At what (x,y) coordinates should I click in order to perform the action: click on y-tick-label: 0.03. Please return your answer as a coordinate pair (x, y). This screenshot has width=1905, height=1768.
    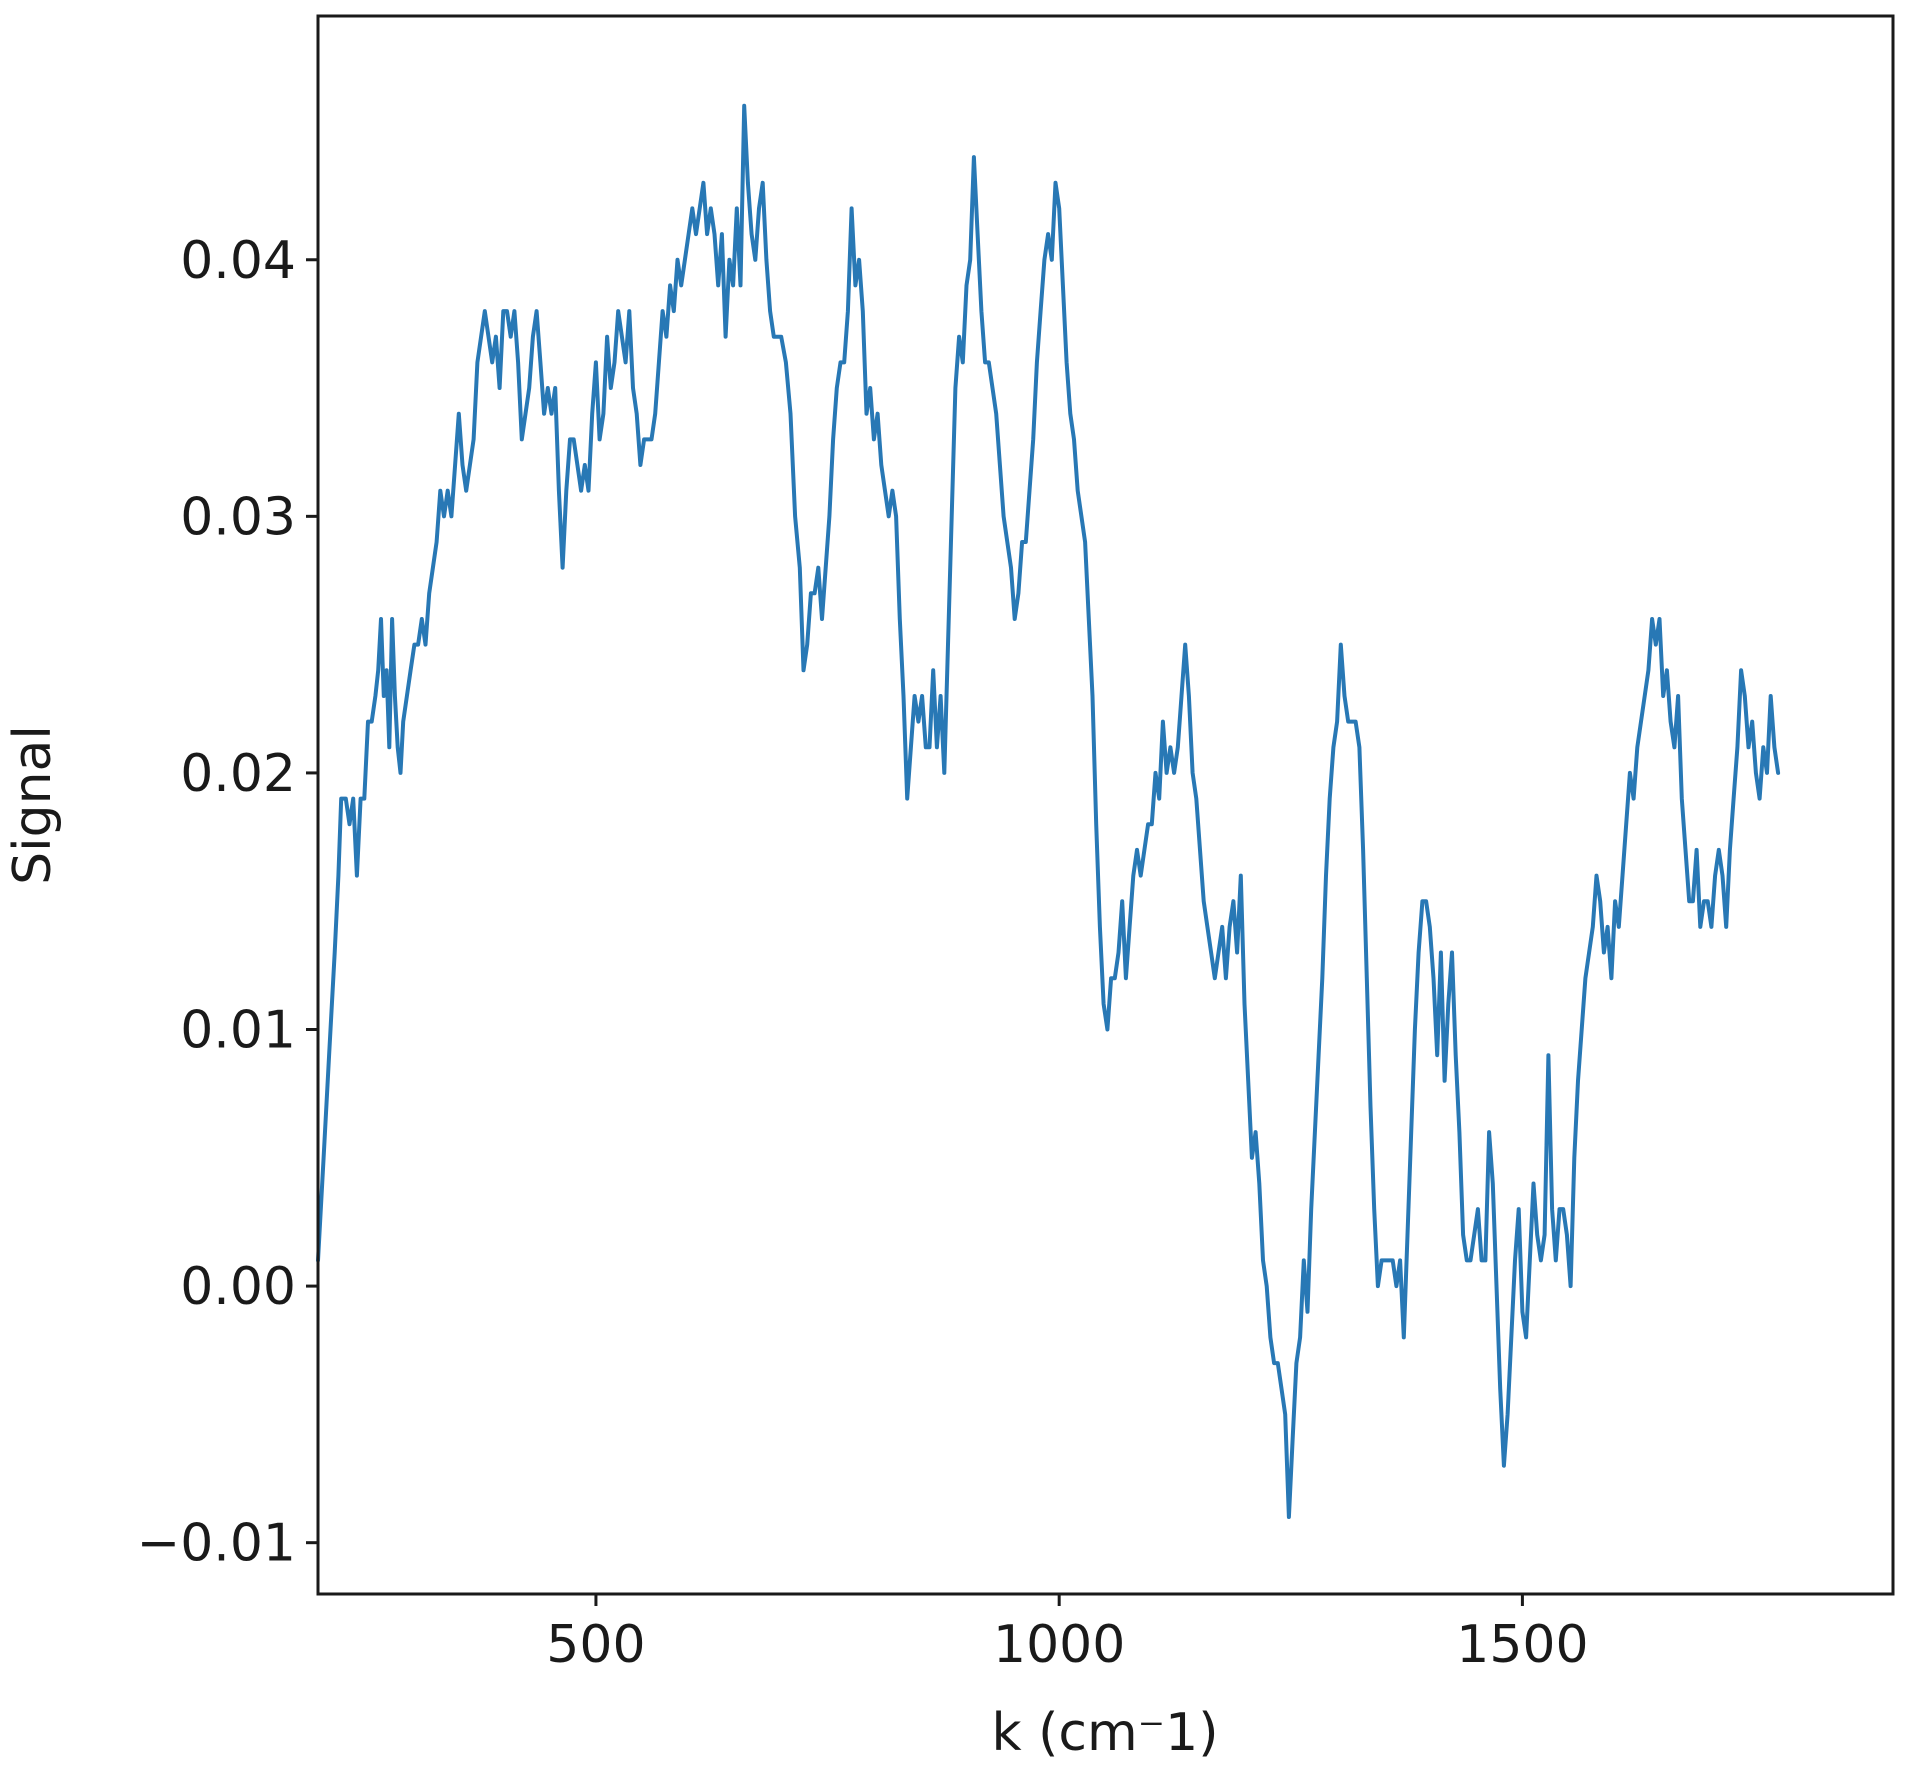
    Looking at the image, I should click on (238, 517).